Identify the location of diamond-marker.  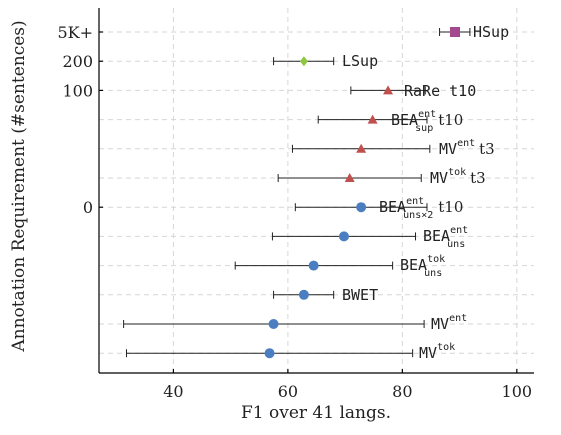
(303, 61).